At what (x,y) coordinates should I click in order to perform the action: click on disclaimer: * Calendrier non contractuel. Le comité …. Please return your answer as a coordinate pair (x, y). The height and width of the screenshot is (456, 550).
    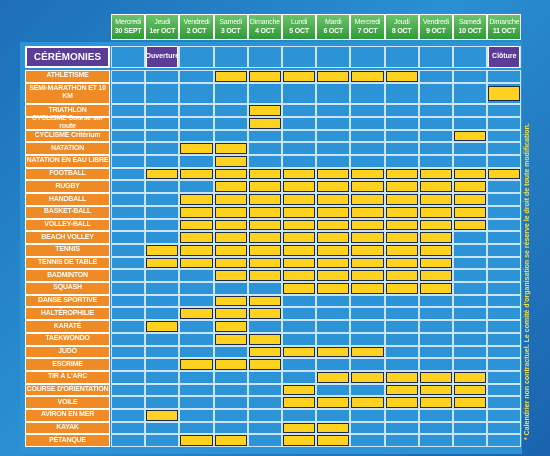
    Looking at the image, I should click on (527, 281).